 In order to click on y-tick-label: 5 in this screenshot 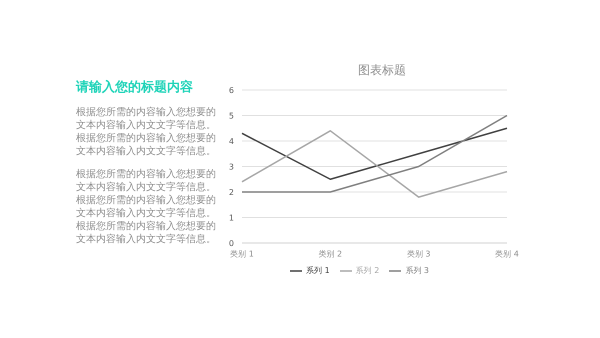, I will do `click(231, 115)`.